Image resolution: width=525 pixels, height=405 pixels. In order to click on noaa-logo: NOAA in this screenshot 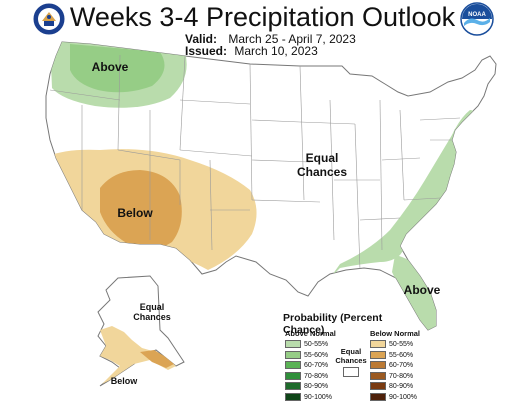, I will do `click(477, 19)`.